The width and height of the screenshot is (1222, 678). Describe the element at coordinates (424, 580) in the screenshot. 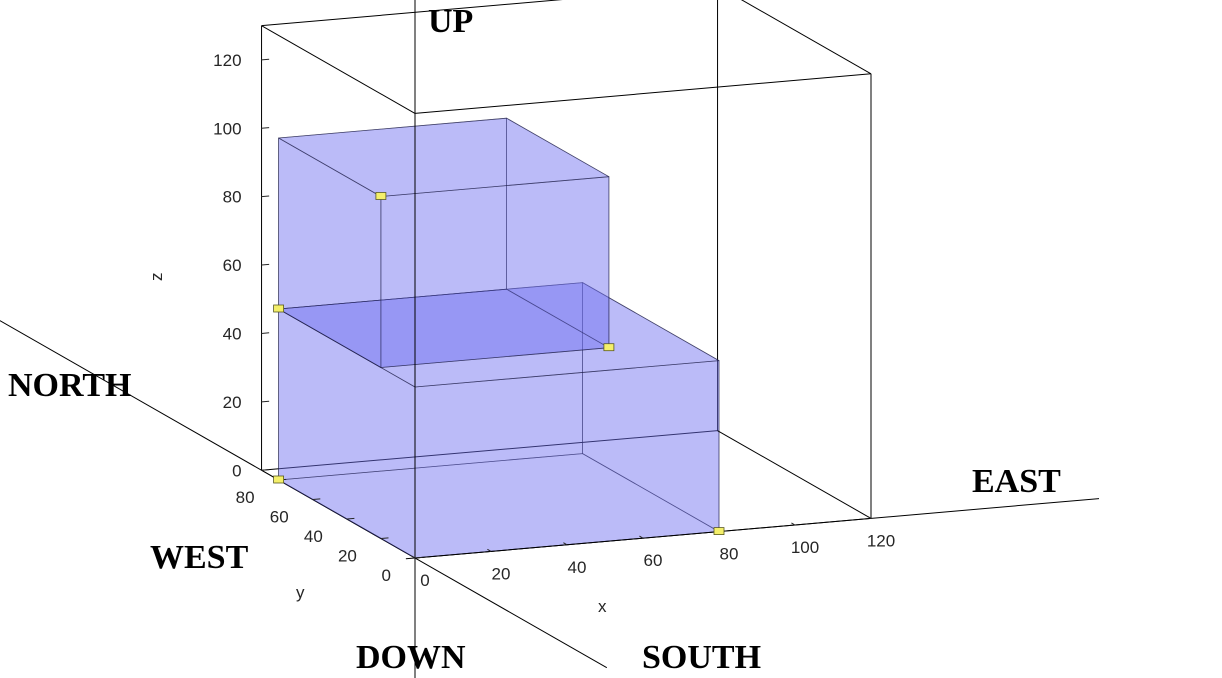

I see `x-tick-label: 0` at that location.